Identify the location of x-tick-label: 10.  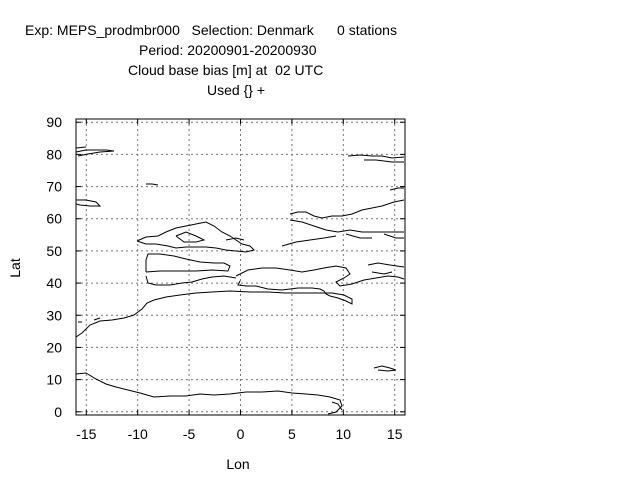
(344, 434).